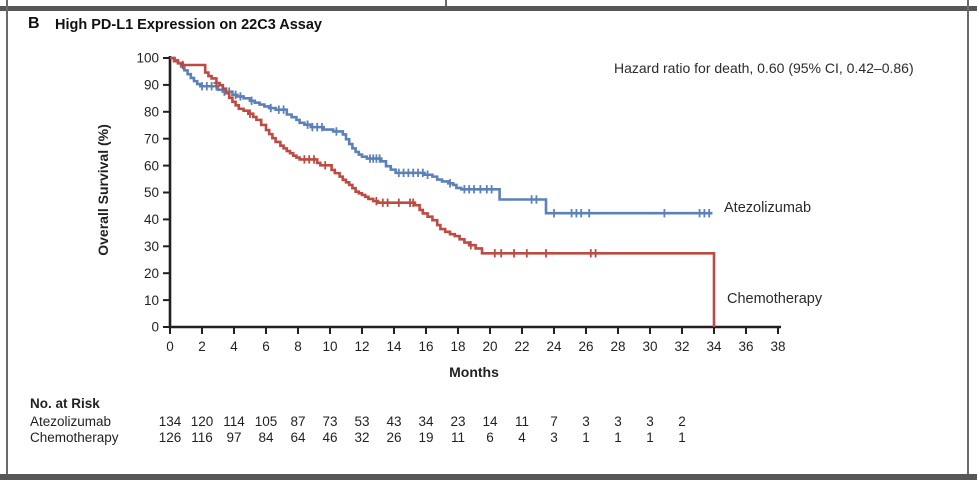 This screenshot has height=485, width=977. What do you see at coordinates (330, 437) in the screenshot?
I see `risk-value: 46` at bounding box center [330, 437].